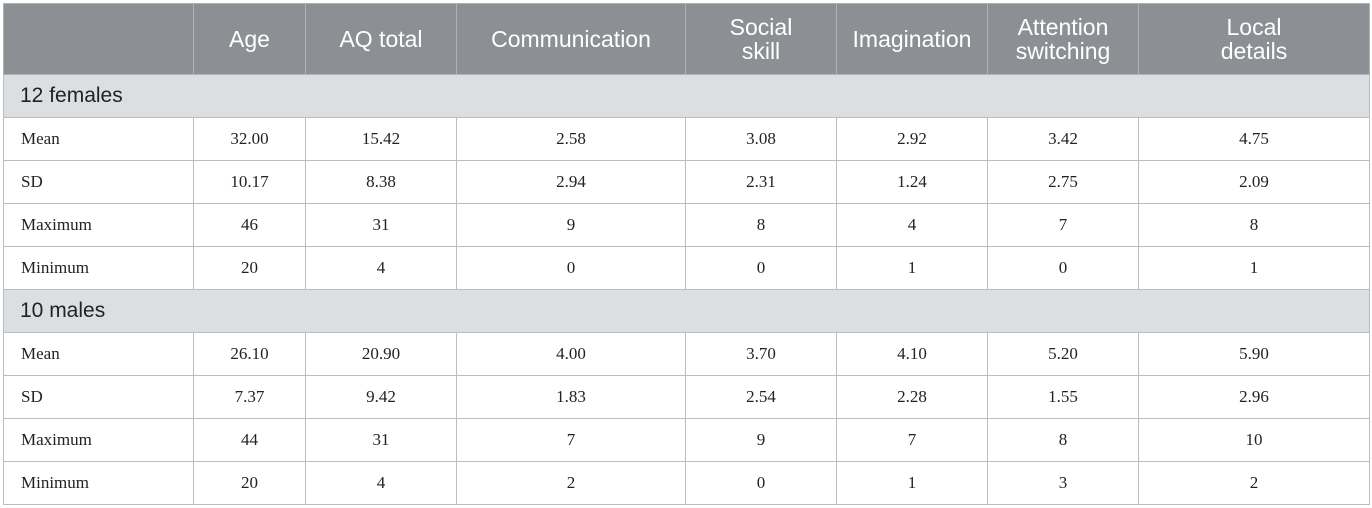 Image resolution: width=1372 pixels, height=508 pixels. What do you see at coordinates (761, 139) in the screenshot?
I see `table-cell: 3.08` at bounding box center [761, 139].